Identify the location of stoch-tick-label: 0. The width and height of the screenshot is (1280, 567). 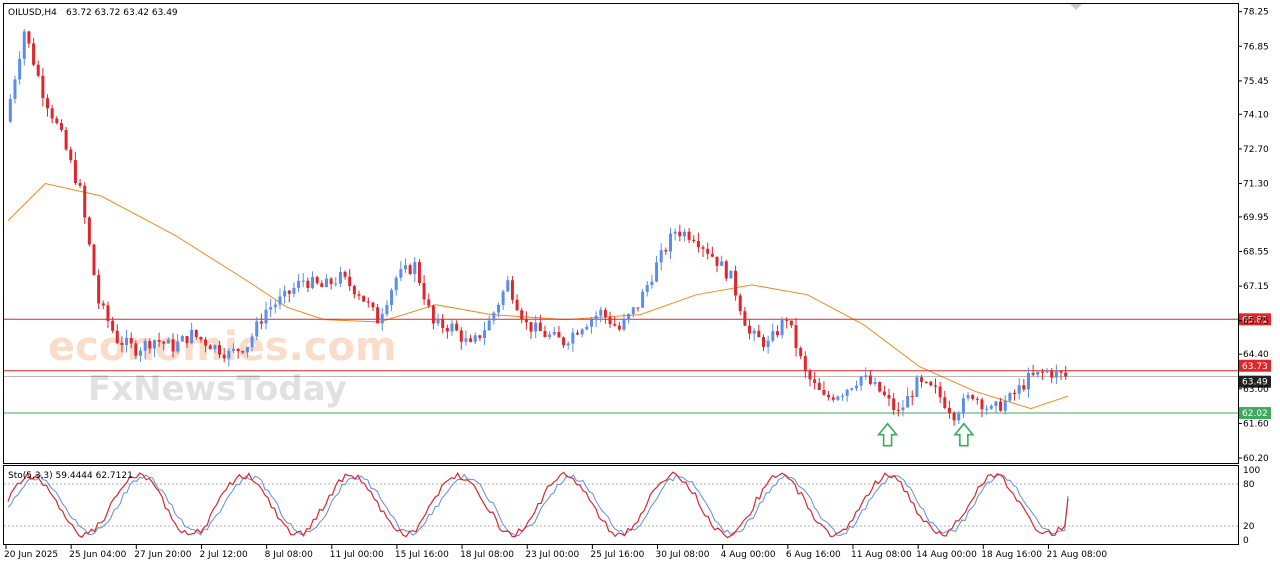
(1246, 541).